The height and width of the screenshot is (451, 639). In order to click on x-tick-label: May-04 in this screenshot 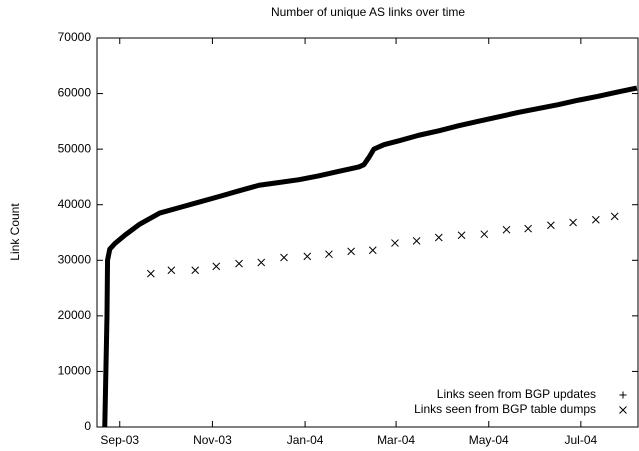, I will do `click(489, 440)`.